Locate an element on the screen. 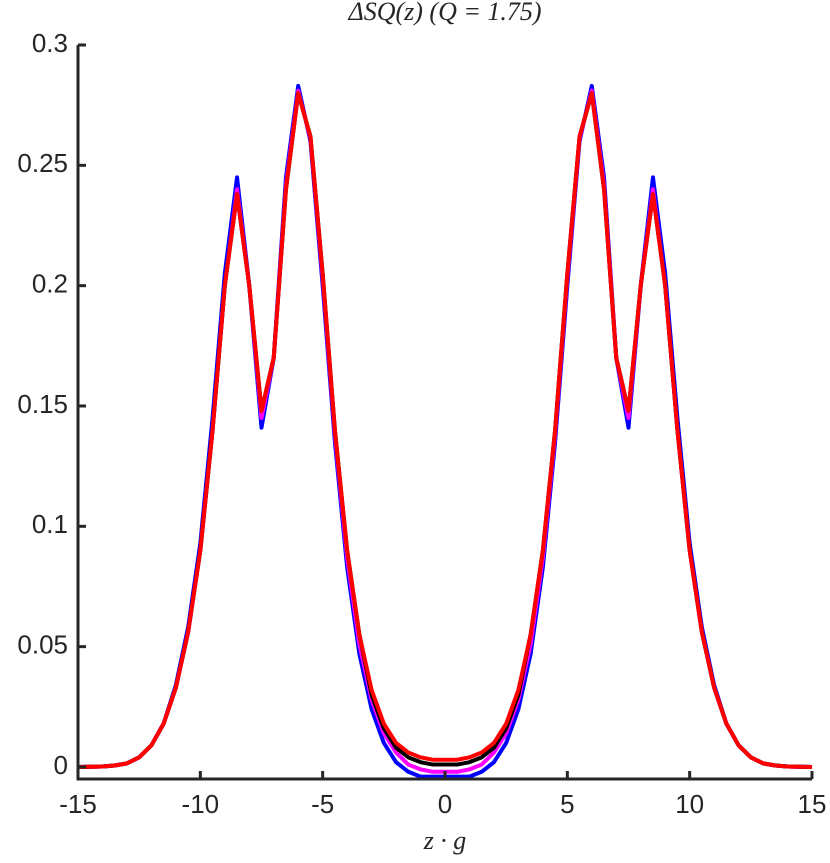 The image size is (830, 863). y-tick-label: 0.3 is located at coordinates (50, 43).